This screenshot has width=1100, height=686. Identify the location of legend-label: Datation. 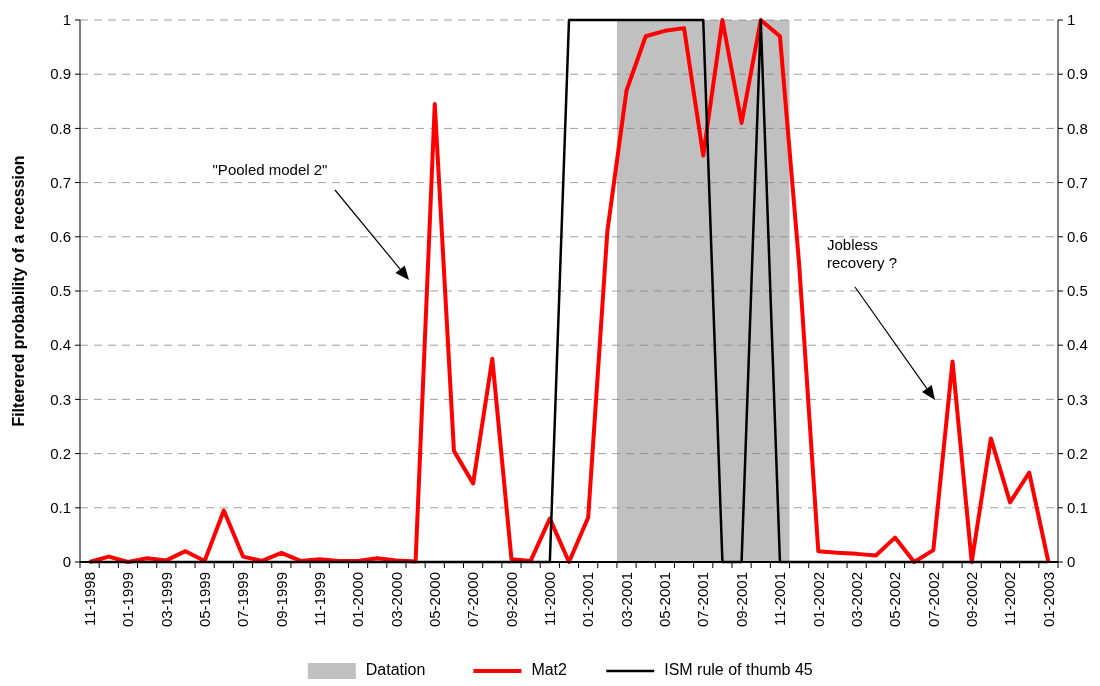
(395, 669).